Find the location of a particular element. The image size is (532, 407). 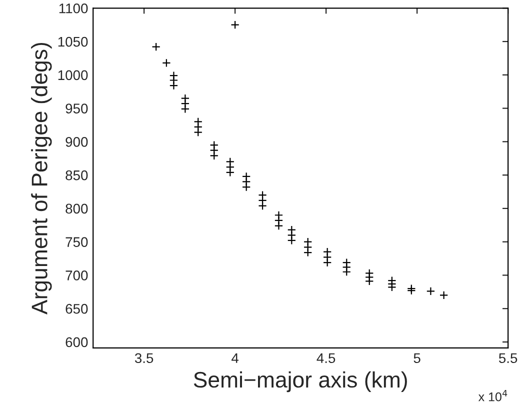

y-tick-label: 600 is located at coordinates (77, 342).